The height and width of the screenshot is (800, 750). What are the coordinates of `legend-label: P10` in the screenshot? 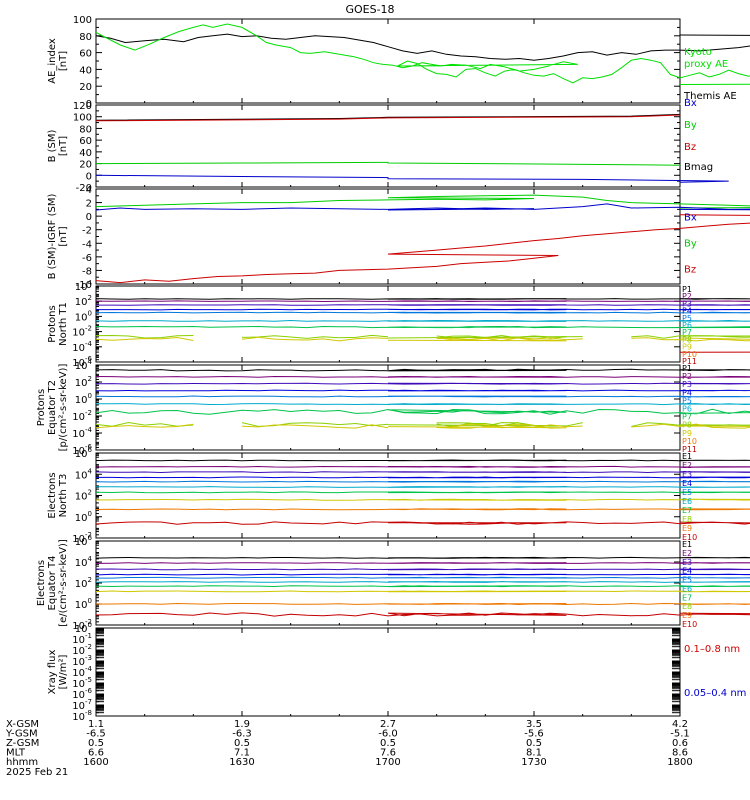 It's located at (689, 441).